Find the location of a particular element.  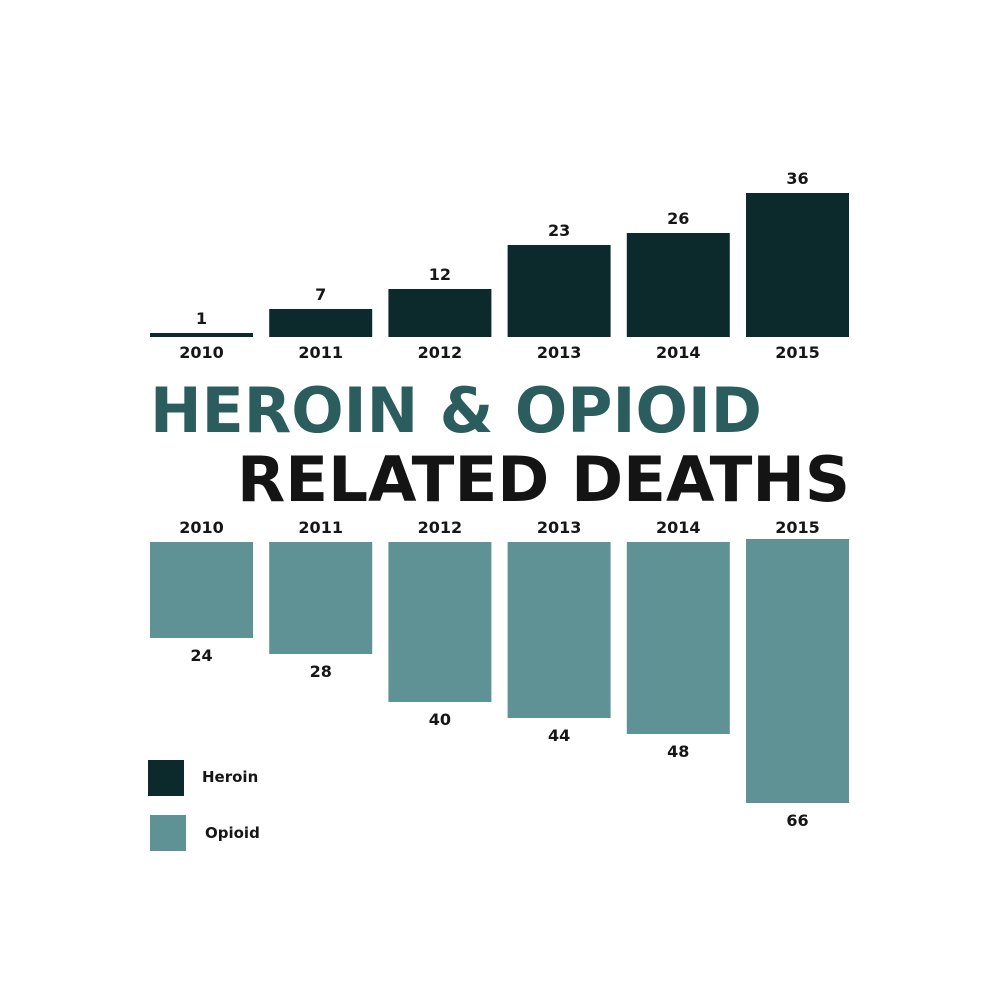

title-line-2: RELATED DEATHS is located at coordinates (543, 479).